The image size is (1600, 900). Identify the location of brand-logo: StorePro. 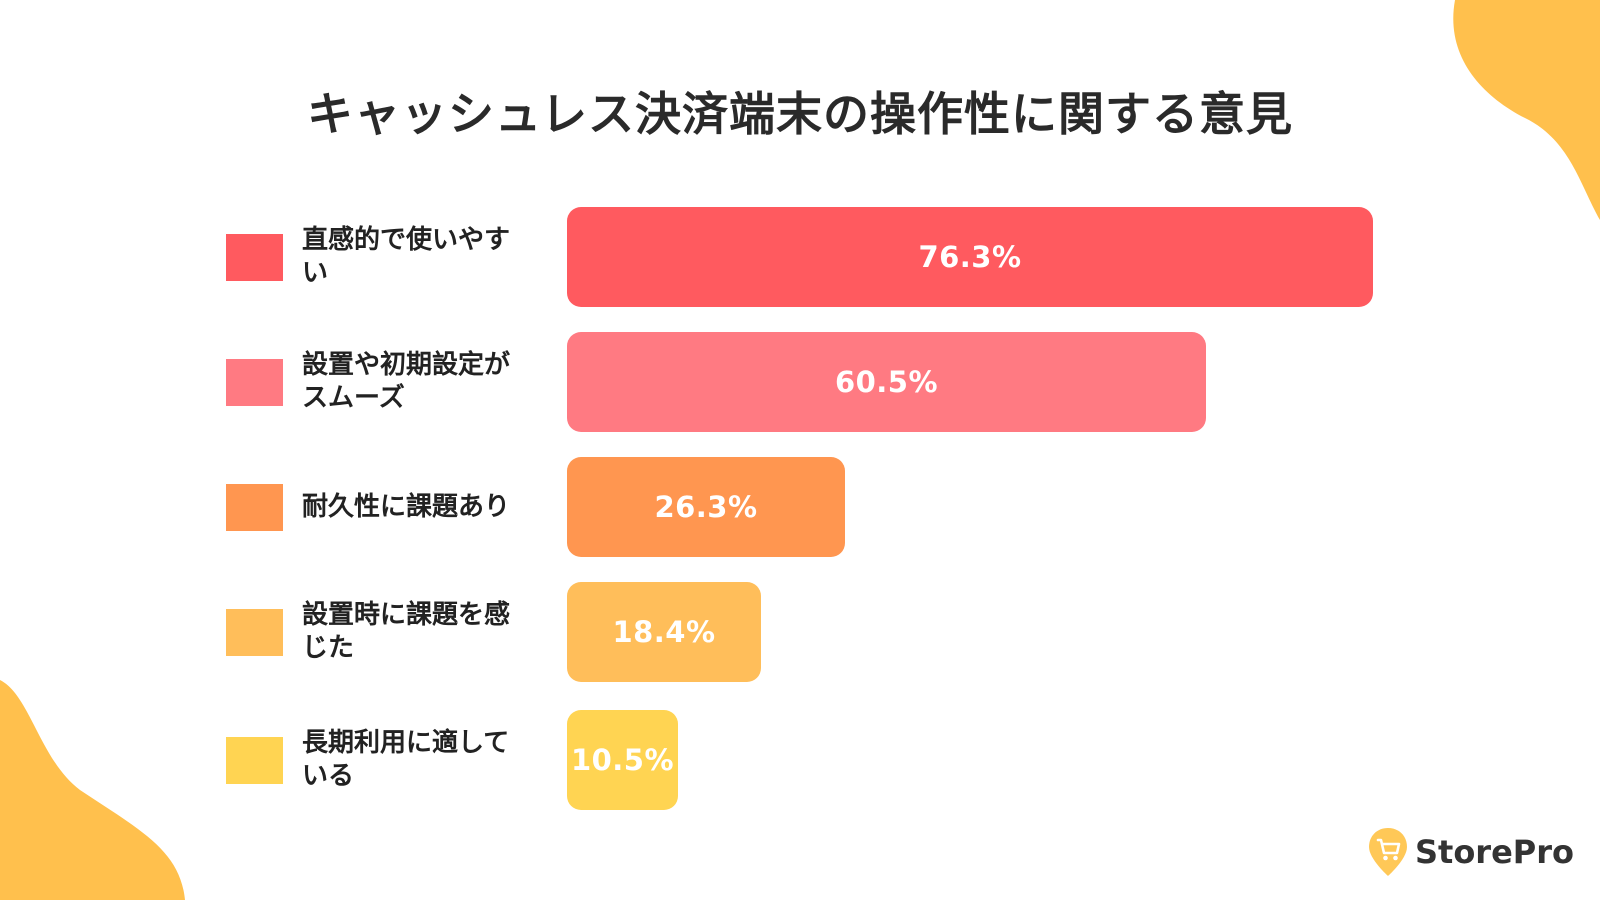
(1470, 852).